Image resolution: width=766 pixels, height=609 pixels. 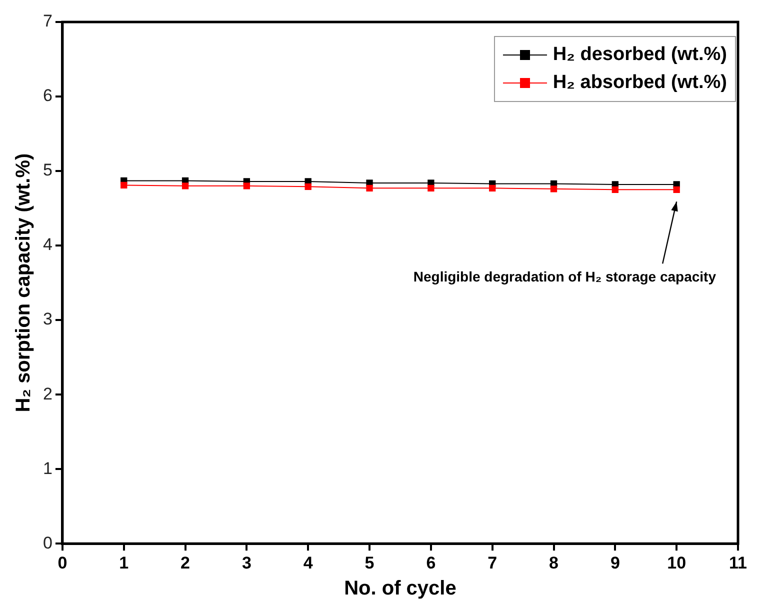 I want to click on x-tick-label: 11, so click(x=738, y=562).